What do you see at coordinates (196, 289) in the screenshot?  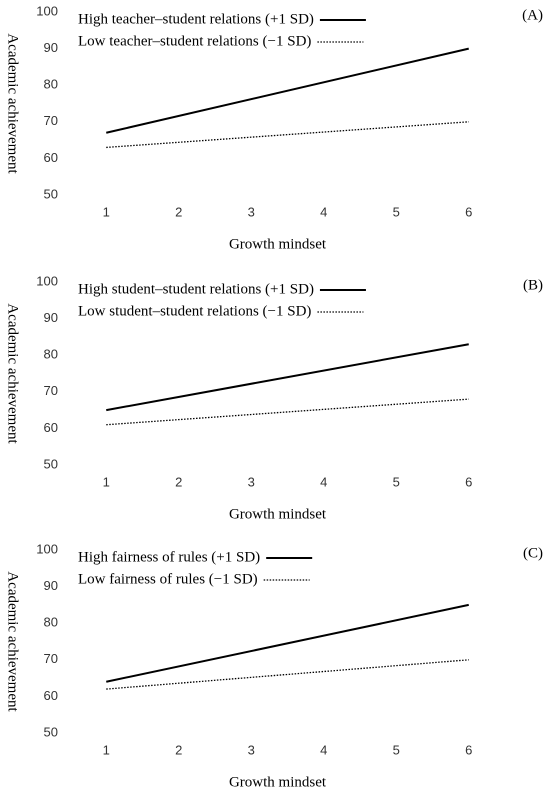 I see `legend-label: High student–student relations (+1 SD)` at bounding box center [196, 289].